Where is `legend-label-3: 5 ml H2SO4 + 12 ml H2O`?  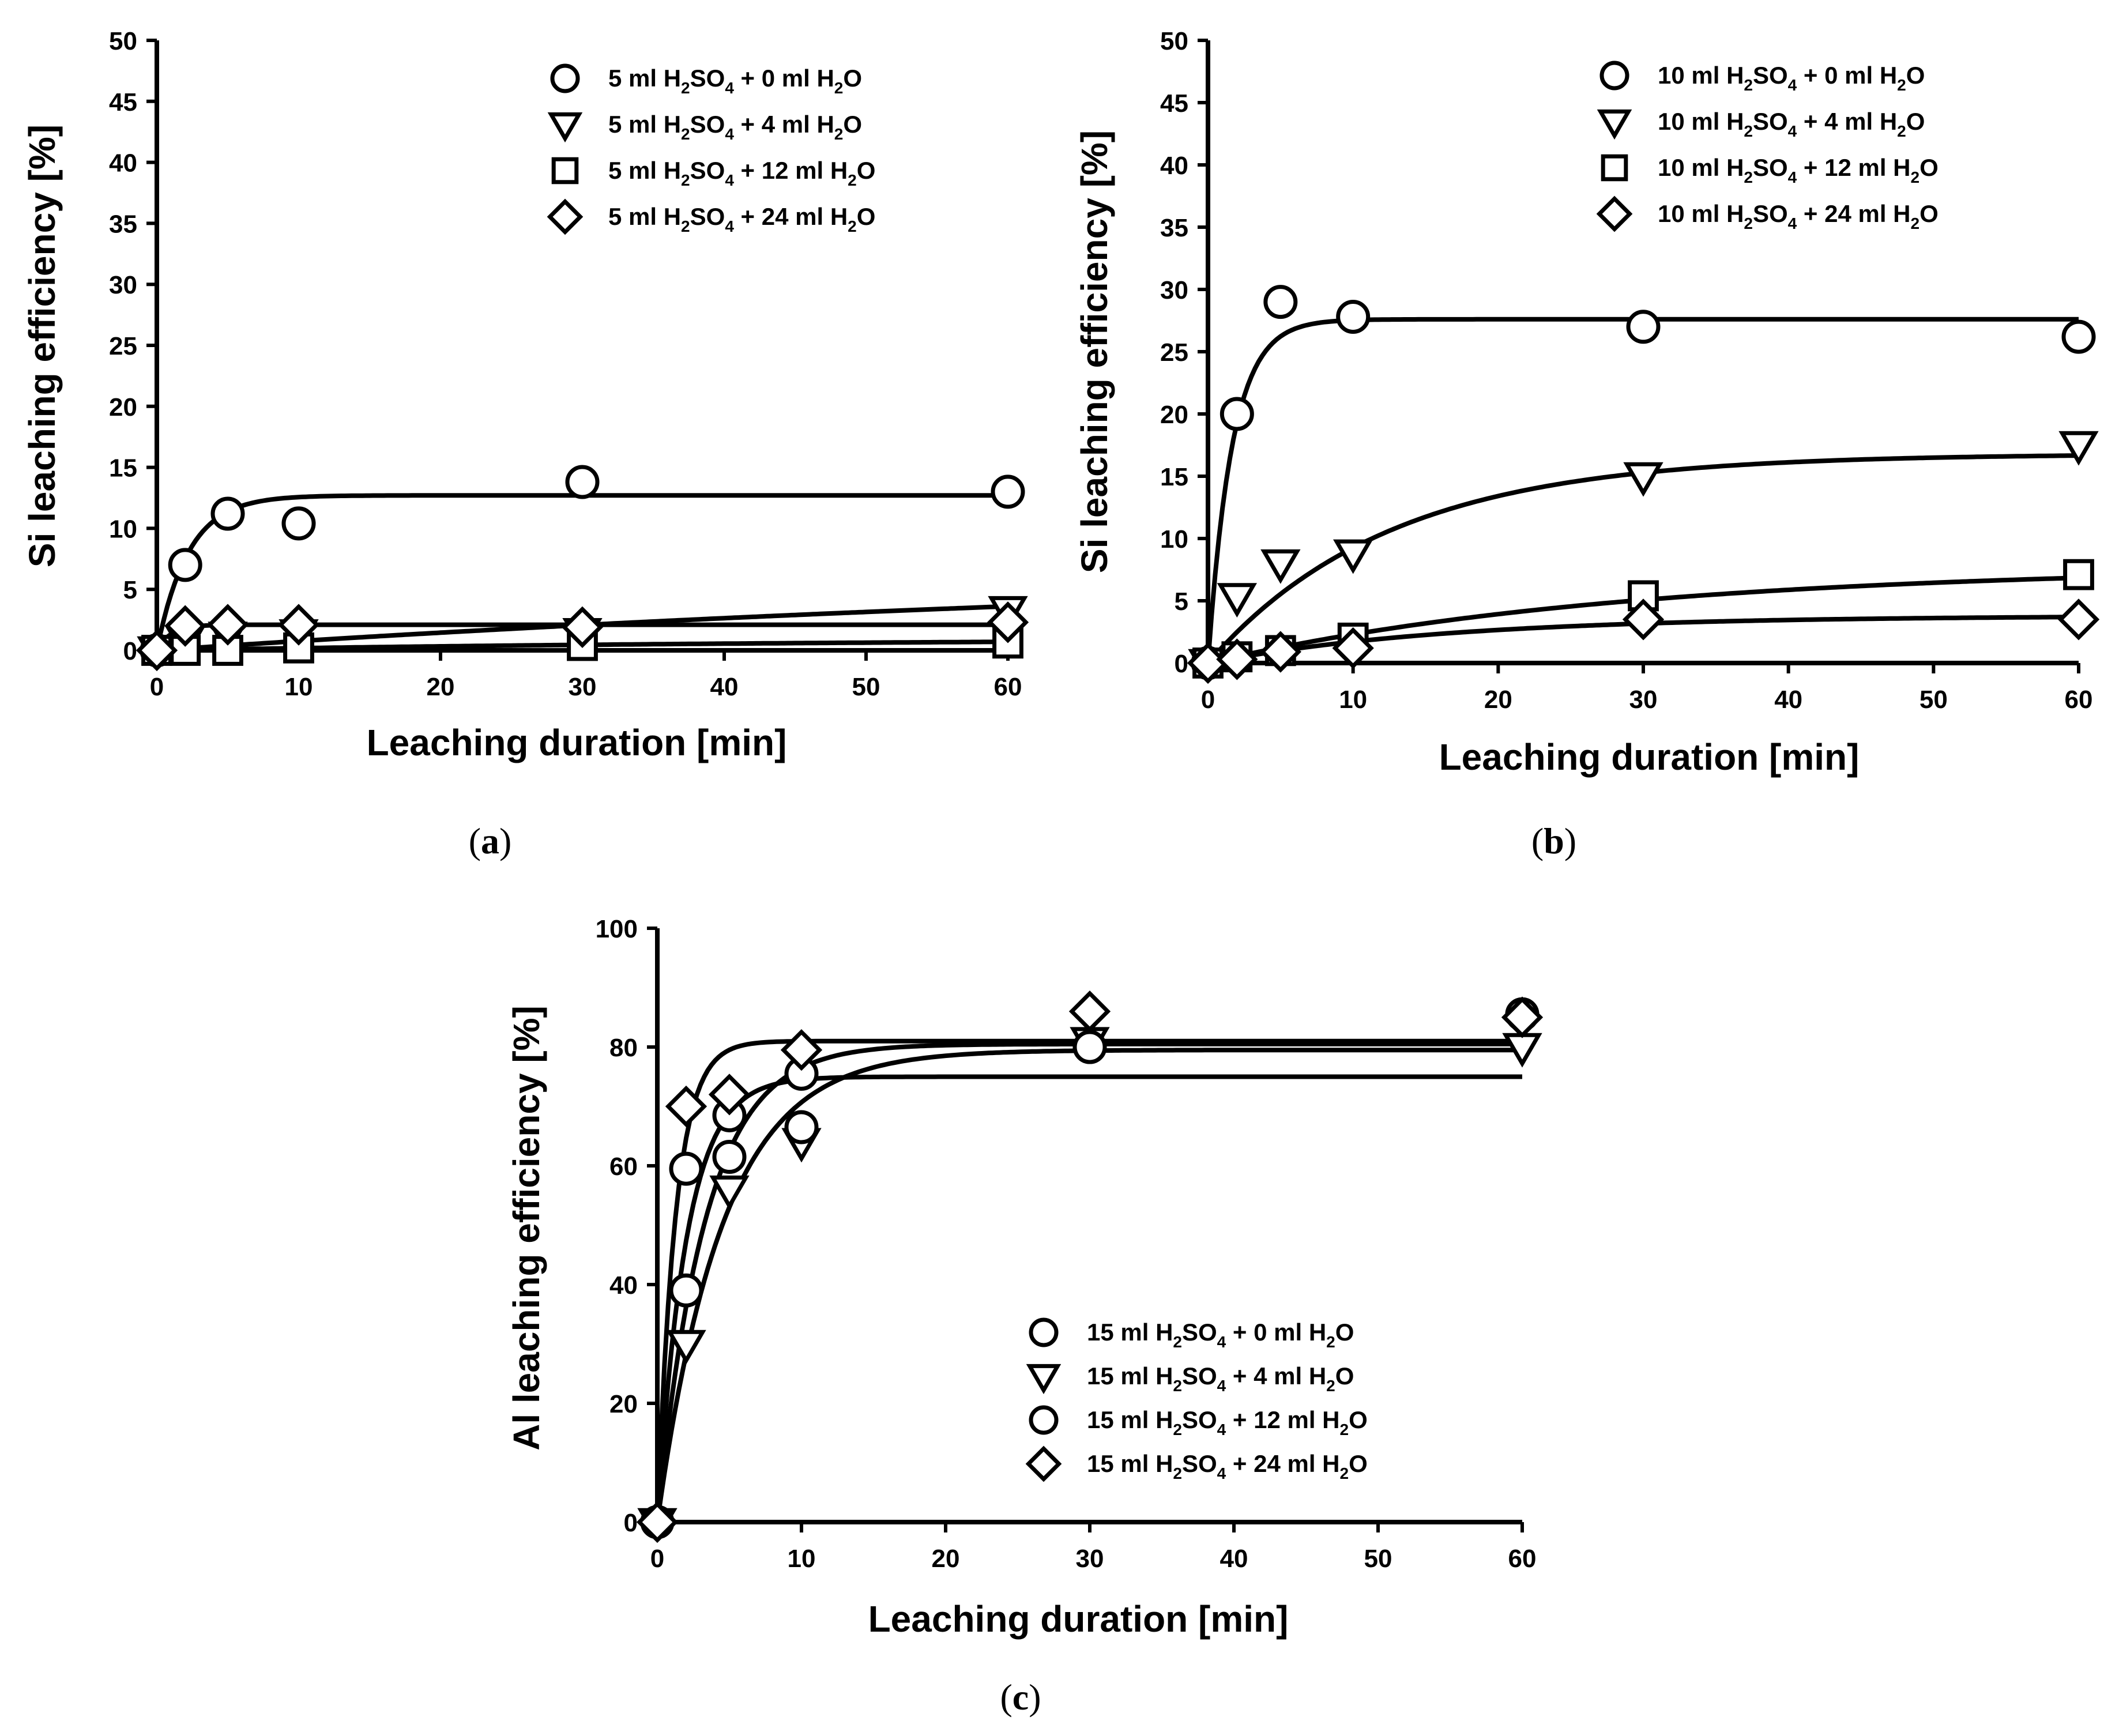 legend-label-3: 5 ml H2SO4 + 12 ml H2O is located at coordinates (741, 173).